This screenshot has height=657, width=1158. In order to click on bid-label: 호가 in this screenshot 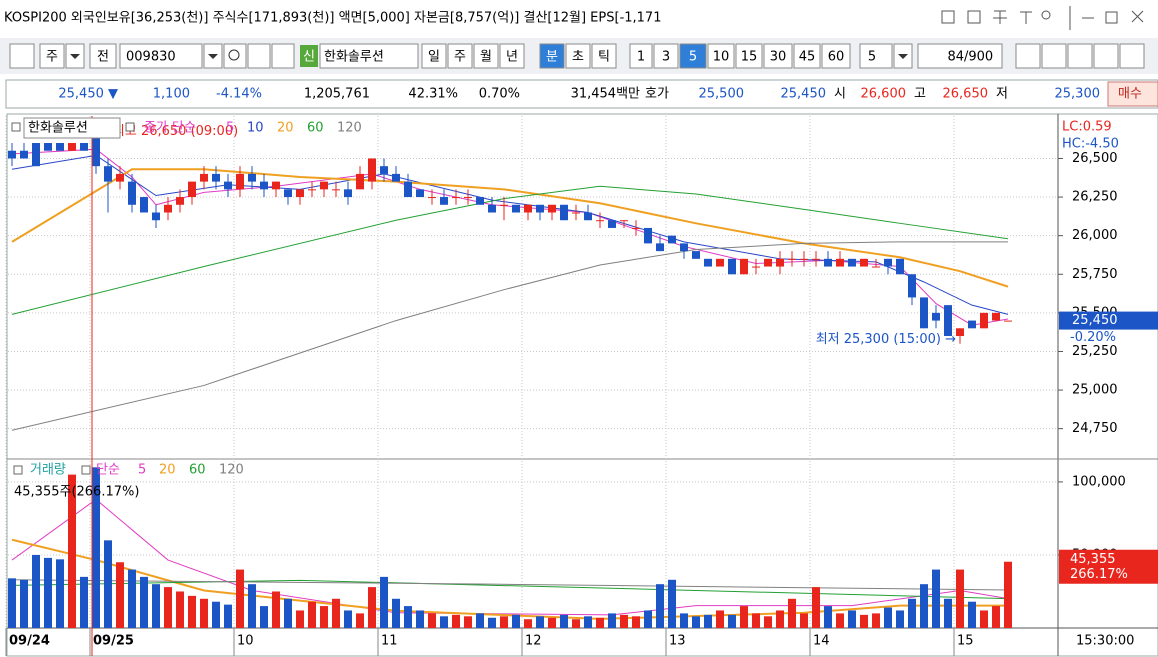, I will do `click(657, 94)`.